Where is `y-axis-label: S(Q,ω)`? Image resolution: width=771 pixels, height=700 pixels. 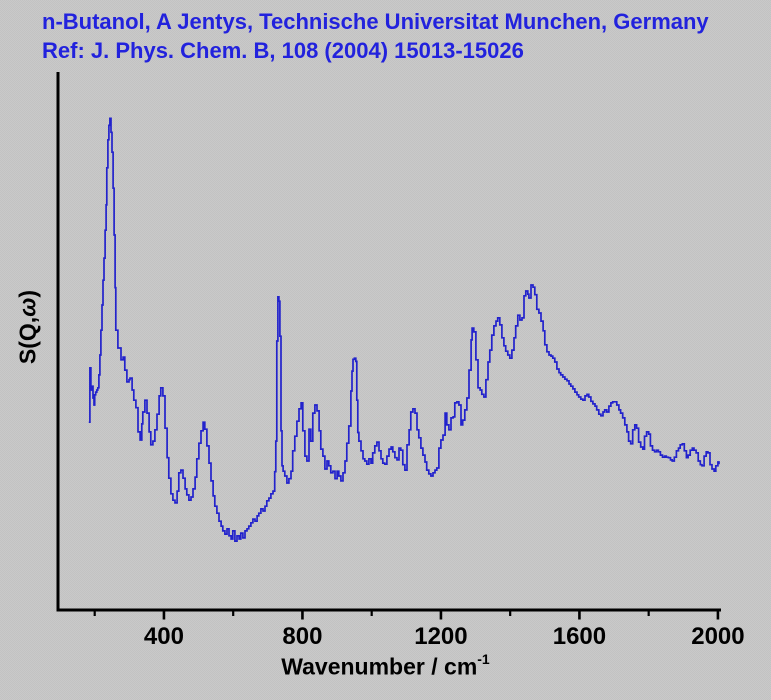
y-axis-label: S(Q,ω) is located at coordinates (28, 327).